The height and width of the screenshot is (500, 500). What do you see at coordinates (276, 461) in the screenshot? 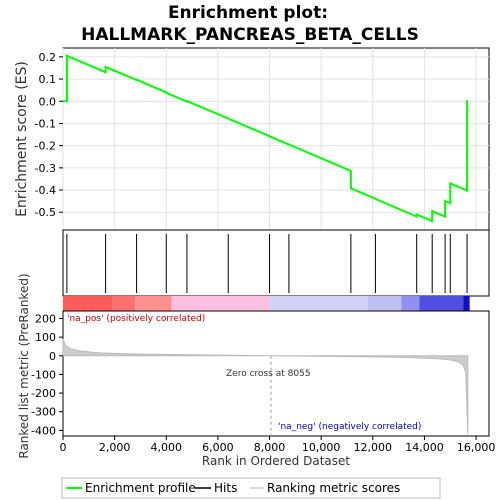
I see `x-axis-label: Rank in Ordered Dataset` at bounding box center [276, 461].